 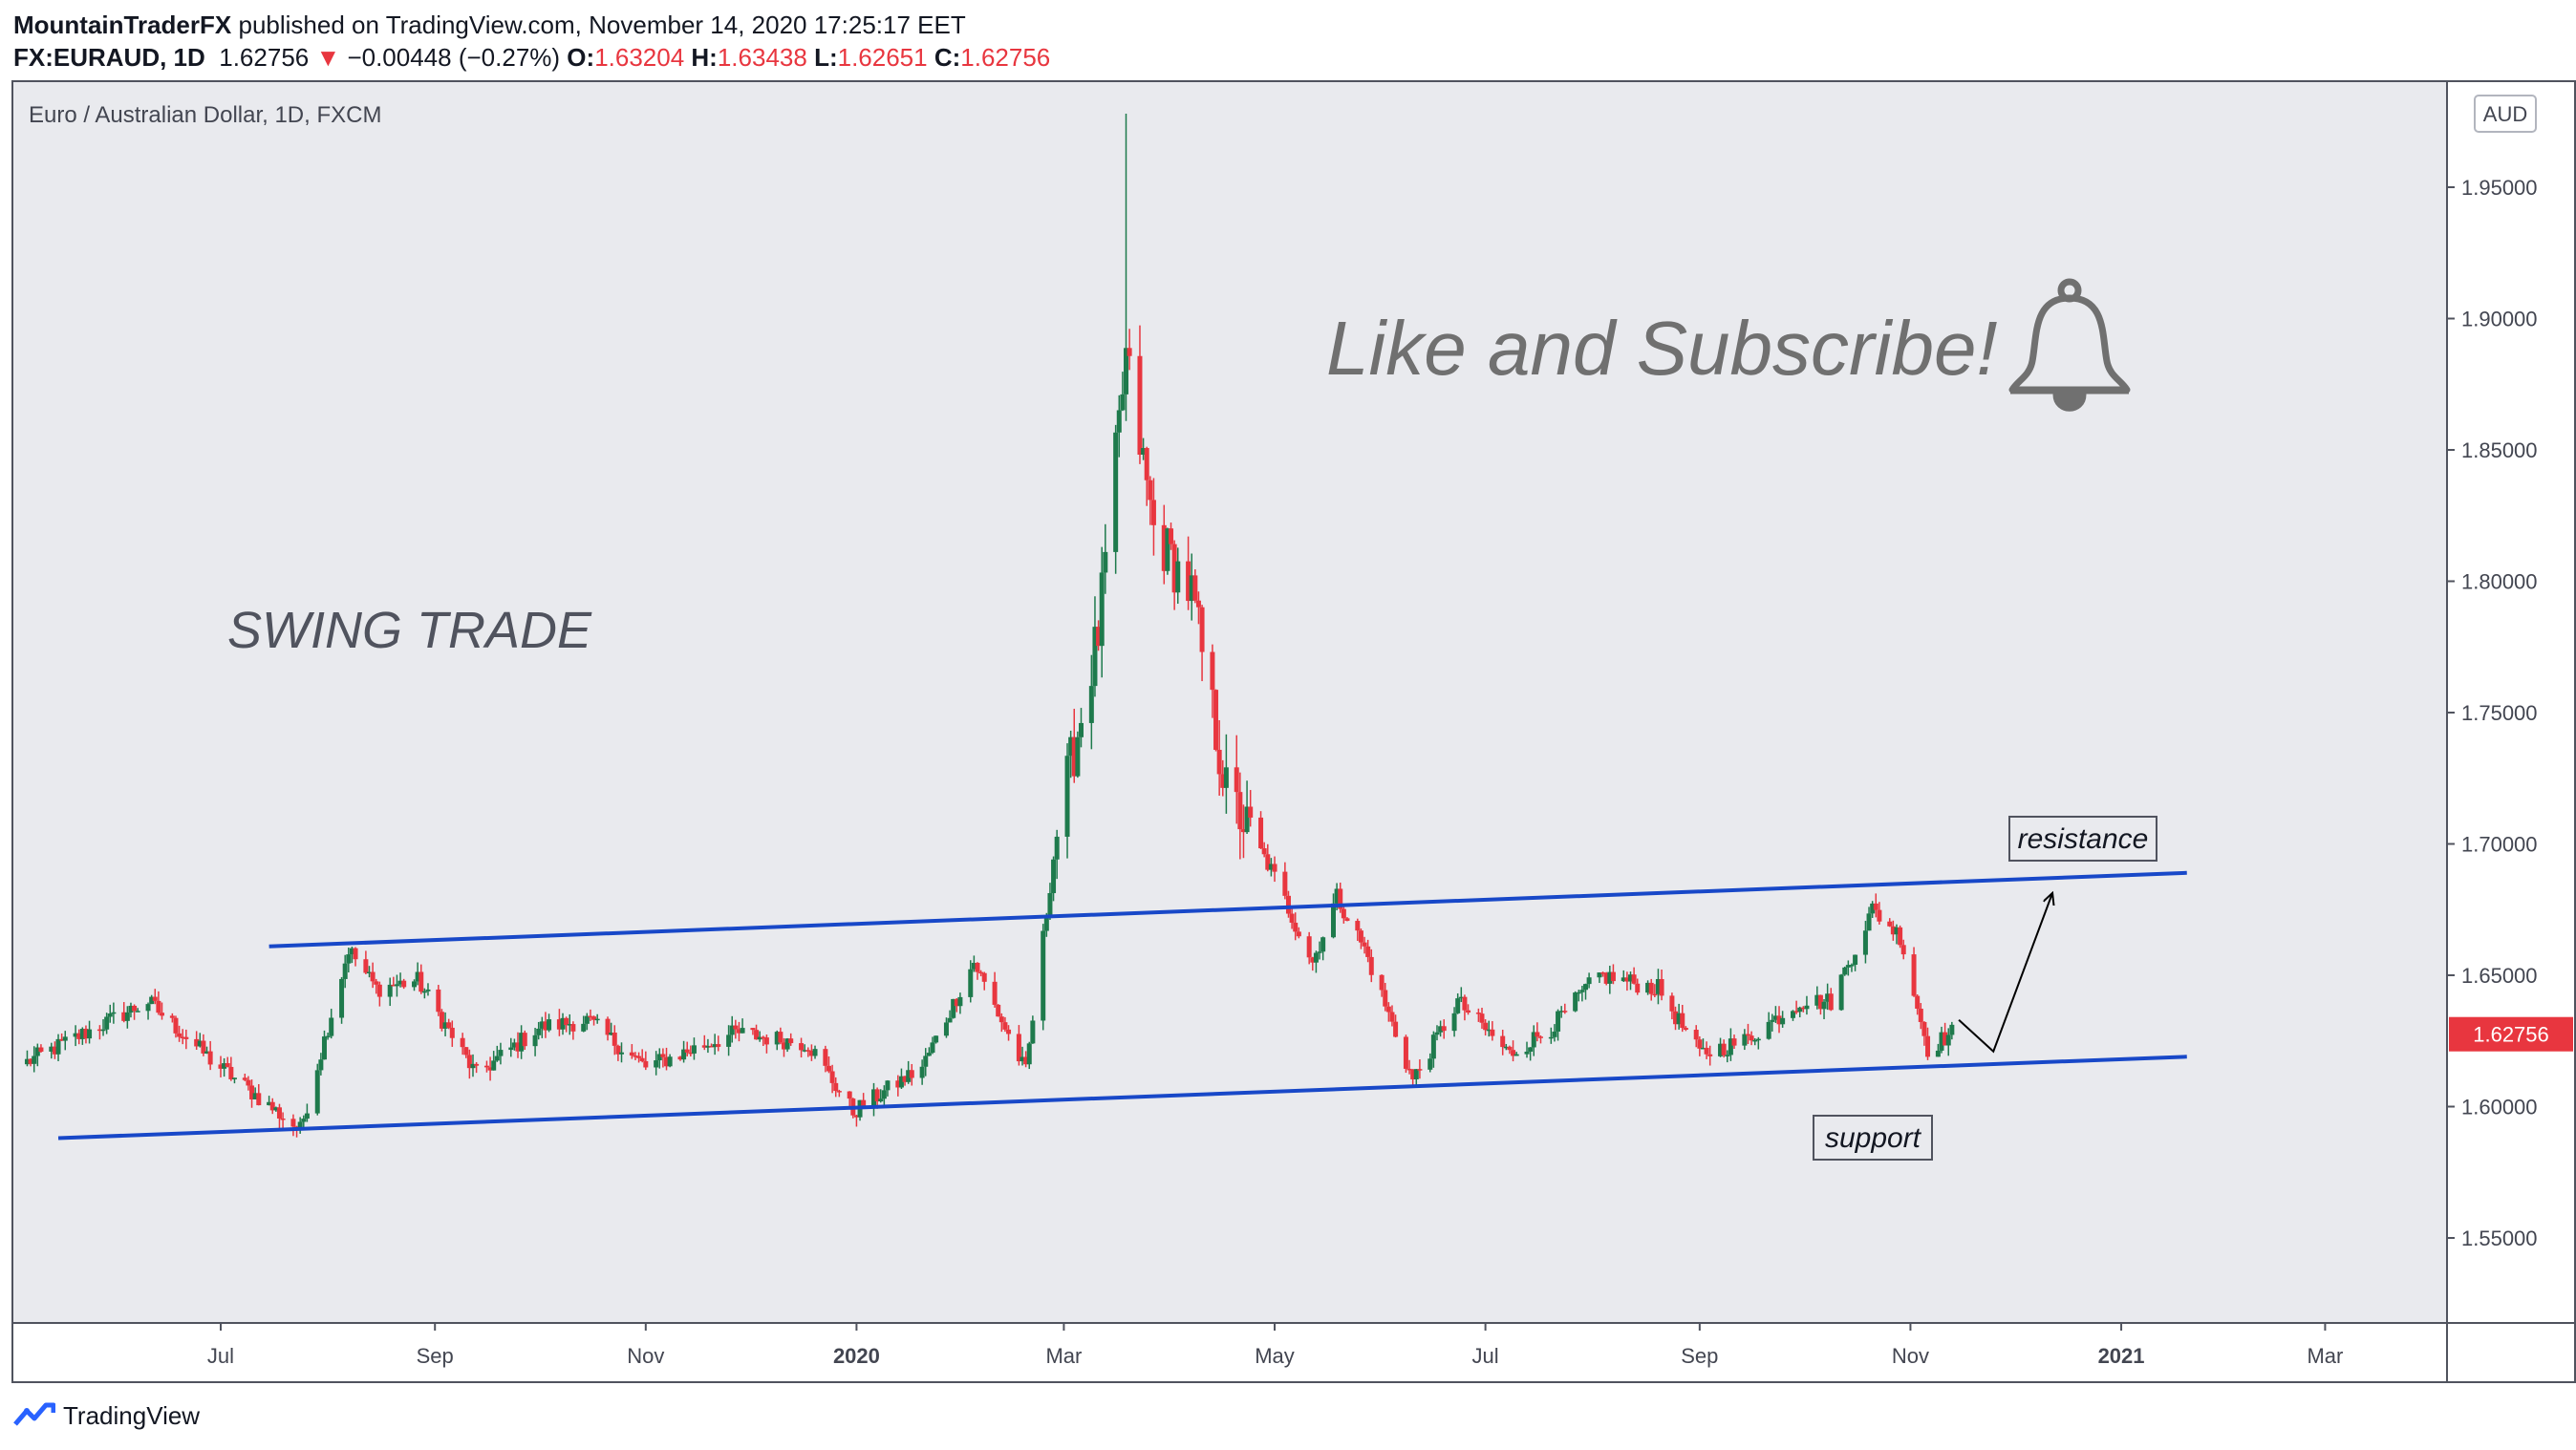 I want to click on y-tick-label: 1.95000, so click(x=2499, y=188).